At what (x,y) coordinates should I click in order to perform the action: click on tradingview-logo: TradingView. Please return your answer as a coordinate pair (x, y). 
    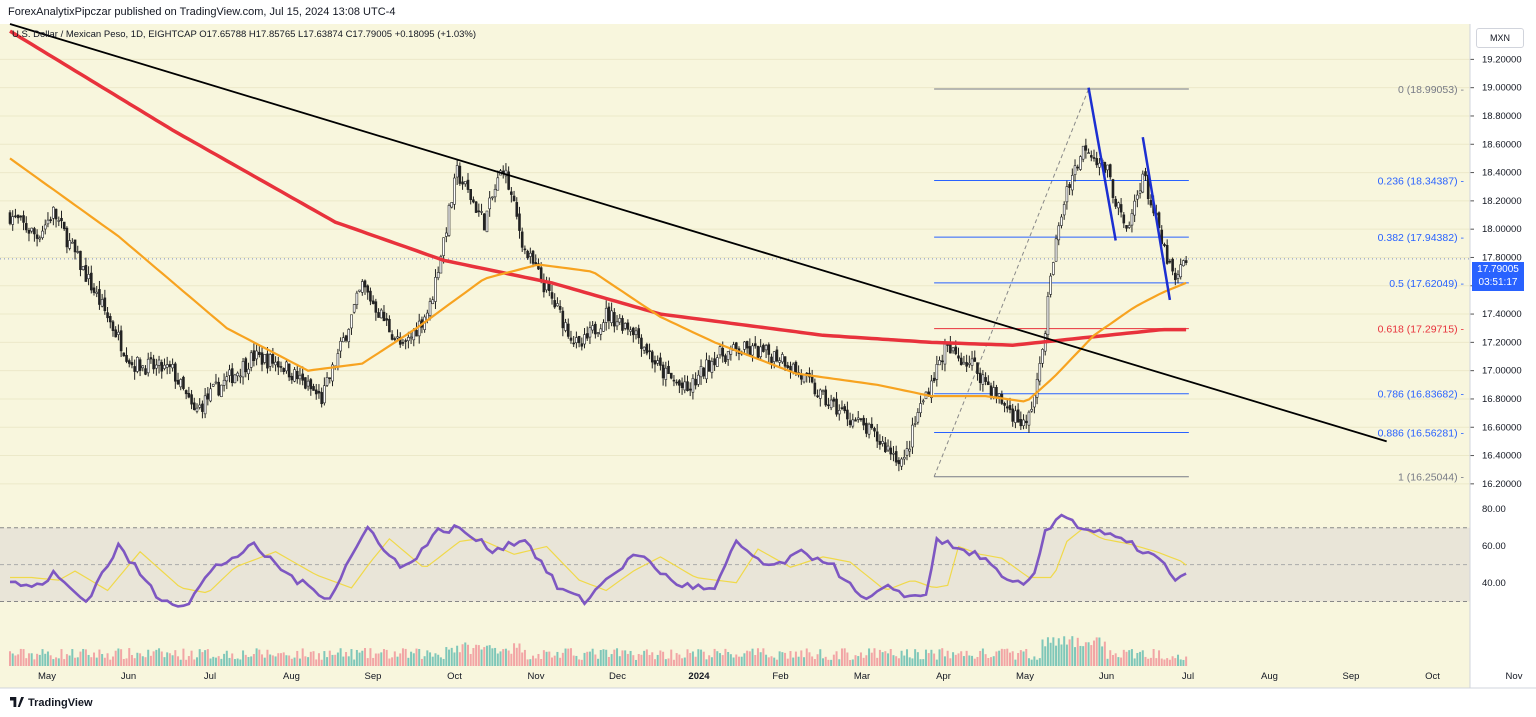
    Looking at the image, I should click on (51, 703).